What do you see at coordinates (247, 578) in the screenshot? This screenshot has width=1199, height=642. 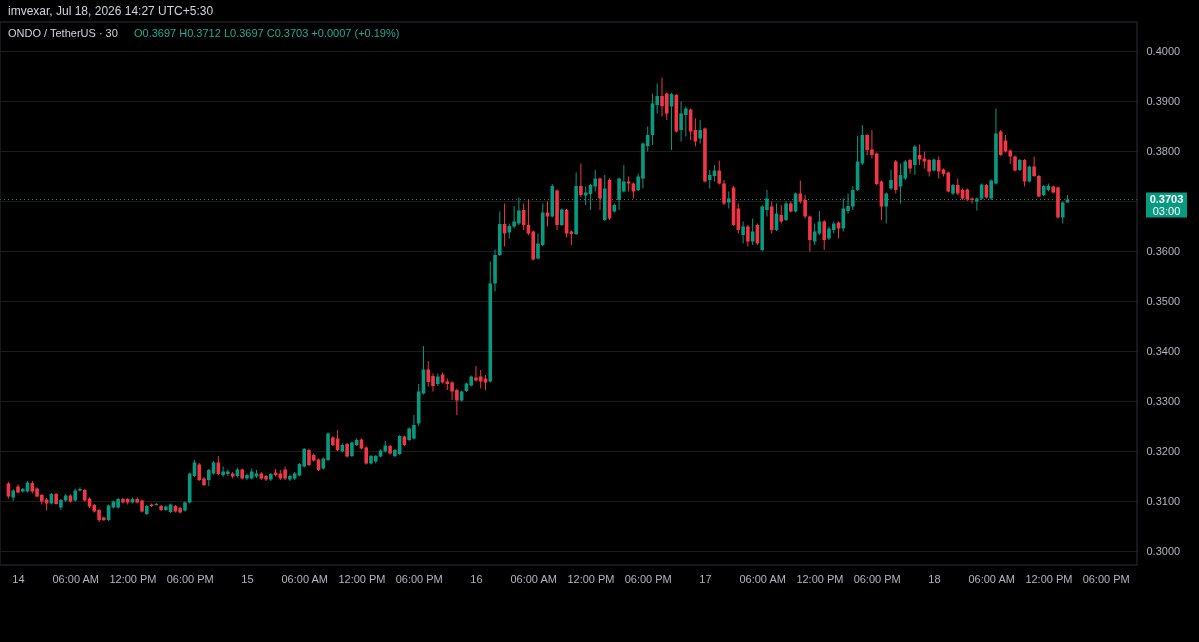 I see `x-tick-label: 15` at bounding box center [247, 578].